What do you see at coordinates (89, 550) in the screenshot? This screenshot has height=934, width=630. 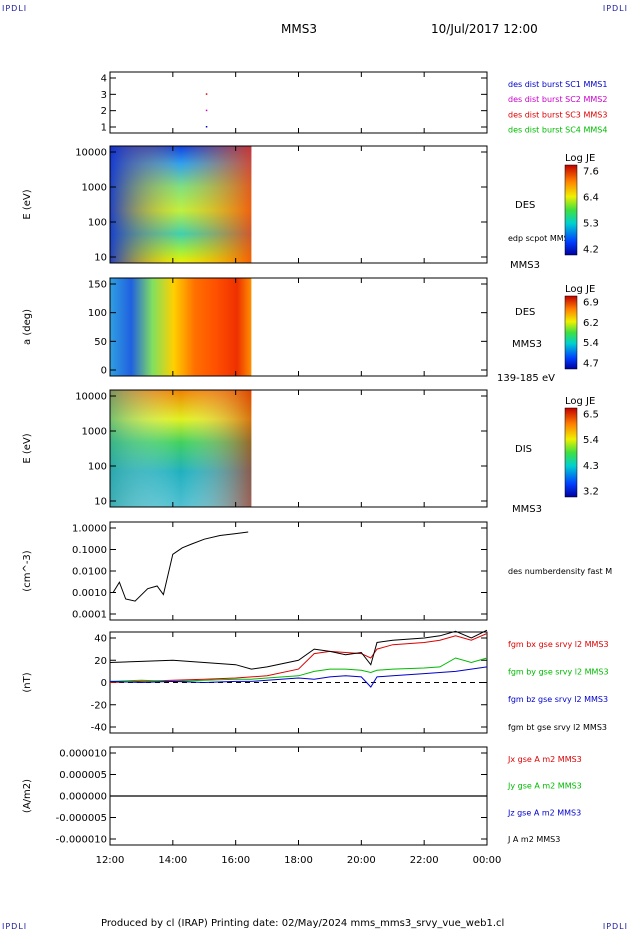 I see `y-tick-label: 0.1000` at bounding box center [89, 550].